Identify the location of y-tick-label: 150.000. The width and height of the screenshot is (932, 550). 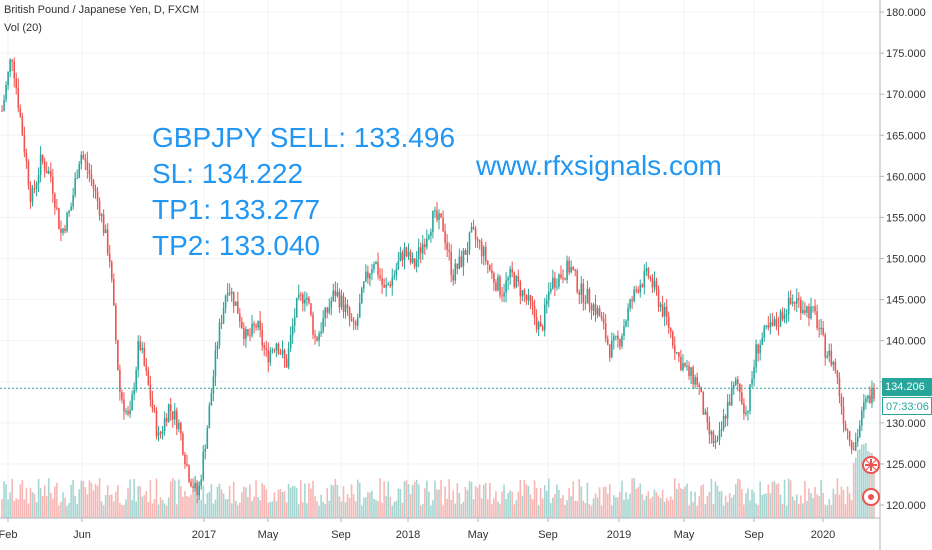
(906, 260).